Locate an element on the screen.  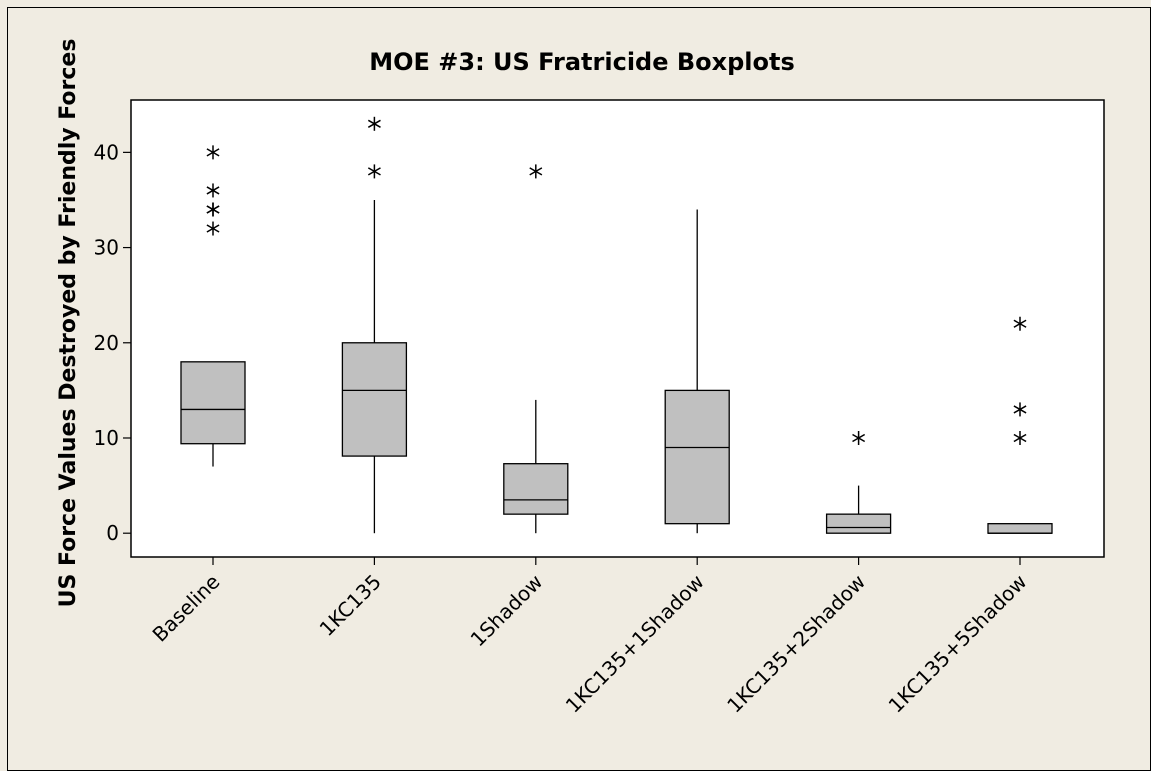
y-tick-label: 10 is located at coordinates (106, 438).